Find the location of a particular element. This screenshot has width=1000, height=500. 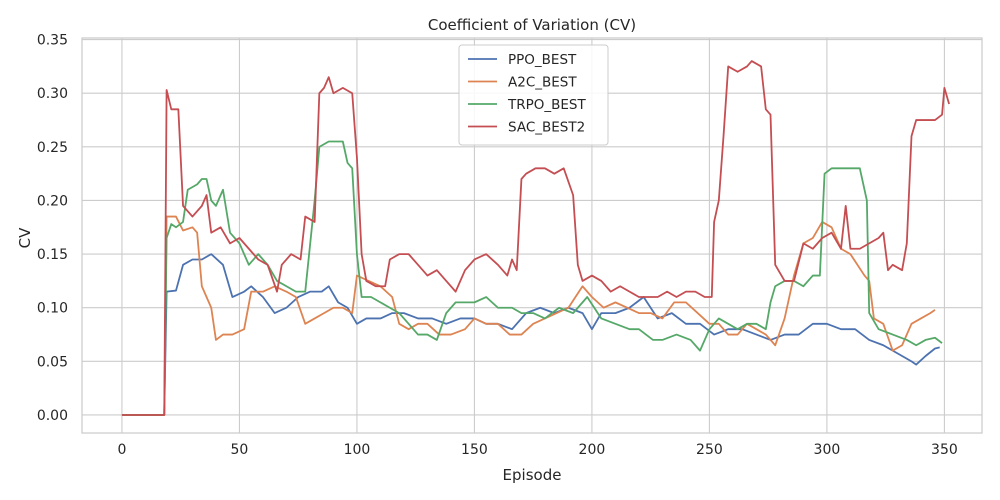

chart-title: Coefficient of Variation (CV) is located at coordinates (532, 25).